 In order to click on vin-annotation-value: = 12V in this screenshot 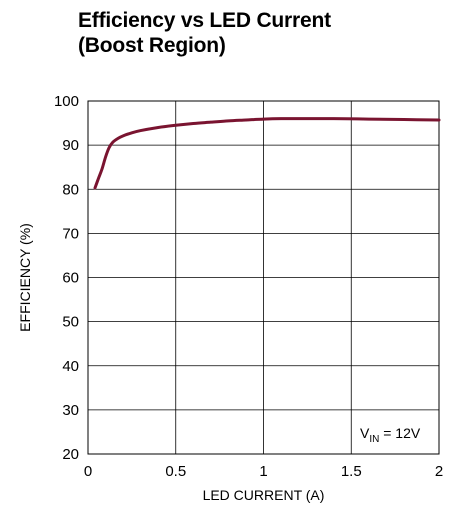, I will do `click(400, 433)`.